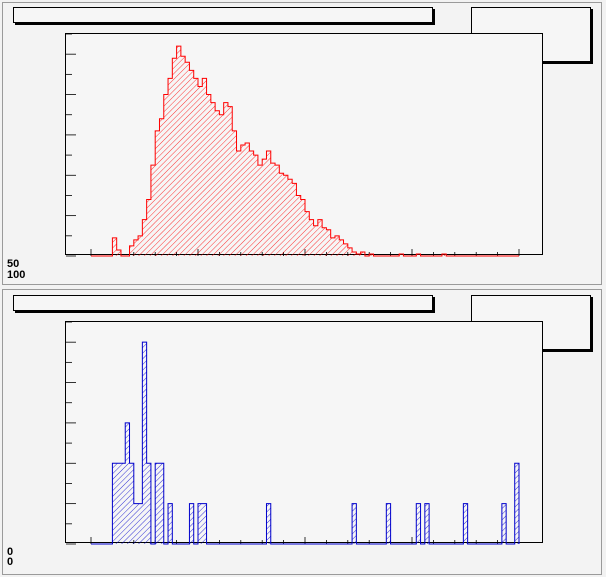 The image size is (606, 577). Describe the element at coordinates (10, 552) in the screenshot. I see `bottom-y-label-1: 0` at that location.